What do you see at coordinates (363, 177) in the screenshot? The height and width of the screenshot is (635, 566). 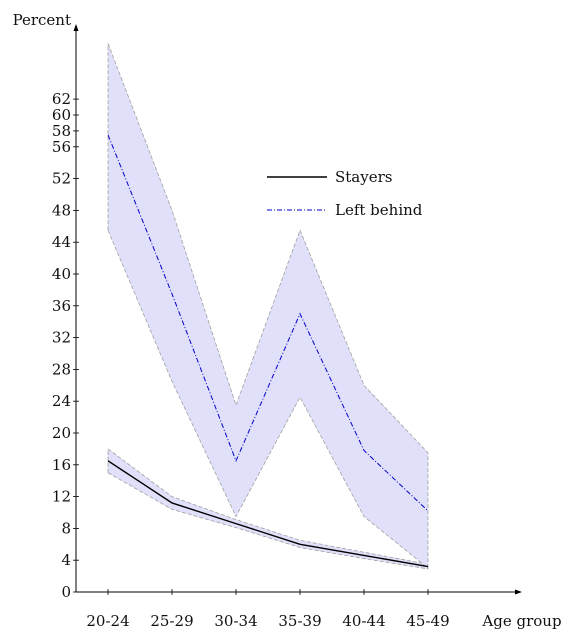 I see `legend-label-stayers: Stayers` at bounding box center [363, 177].